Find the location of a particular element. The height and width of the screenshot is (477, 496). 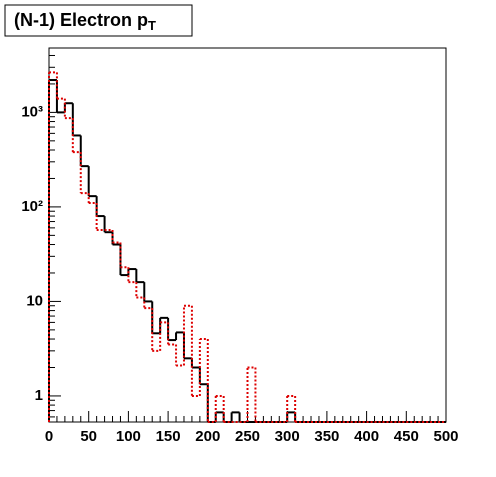

x-tick-label: 0 is located at coordinates (49, 436).